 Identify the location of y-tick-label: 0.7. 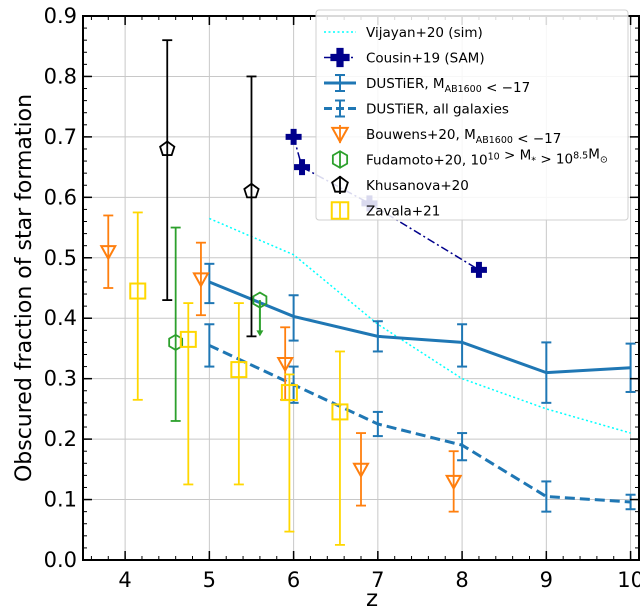
(60, 137).